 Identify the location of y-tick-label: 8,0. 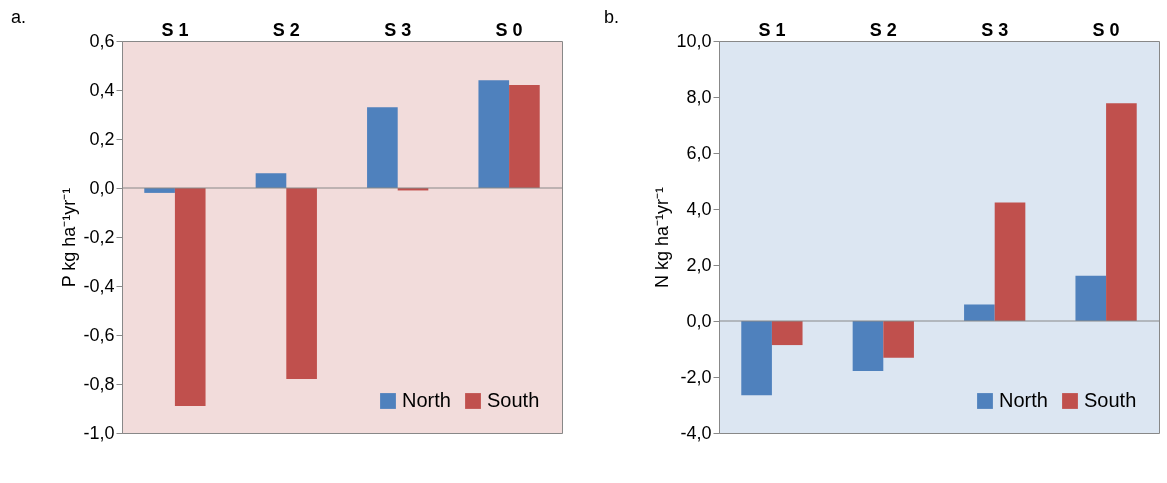
(699, 96).